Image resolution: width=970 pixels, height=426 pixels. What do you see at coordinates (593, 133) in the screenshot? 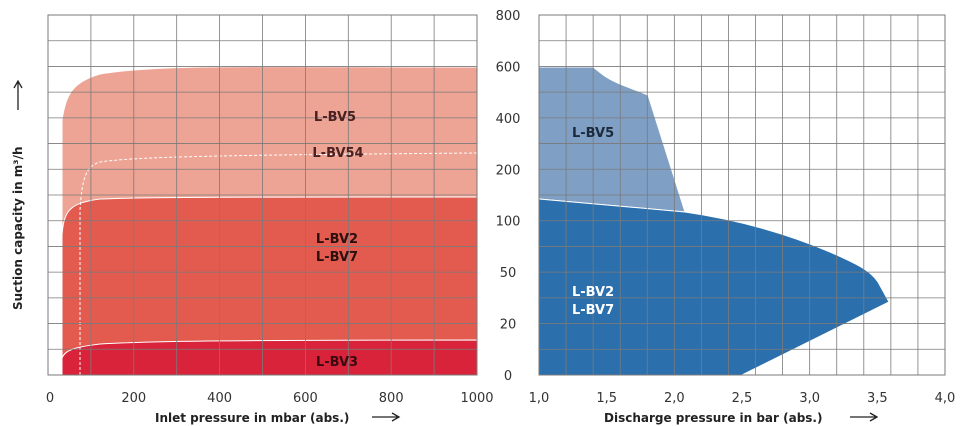
I see `label-r-bv5: L-BV5` at bounding box center [593, 133].